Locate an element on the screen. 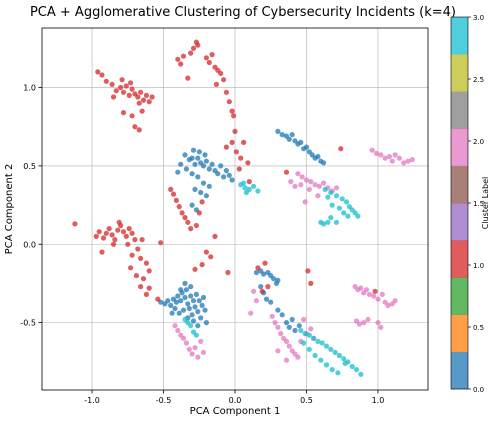 The height and width of the screenshot is (424, 500). x-tick-label: 1.0 is located at coordinates (378, 400).